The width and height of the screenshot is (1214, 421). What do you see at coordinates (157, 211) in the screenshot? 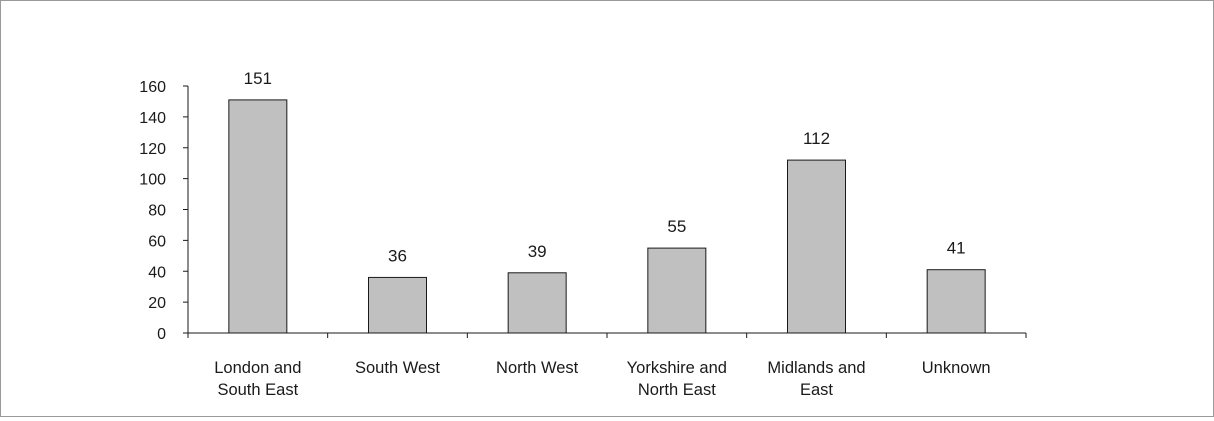
I see `y-tick-label: 80` at bounding box center [157, 211].